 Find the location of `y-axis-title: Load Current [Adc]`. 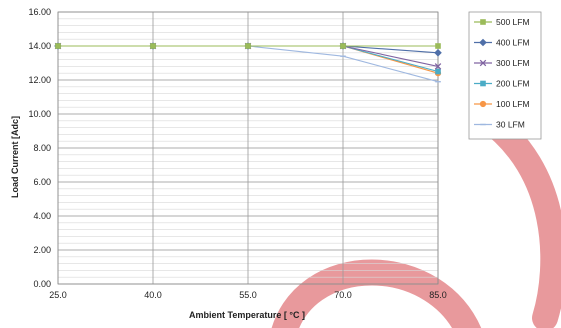

y-axis-title: Load Current [Adc] is located at coordinates (15, 157).